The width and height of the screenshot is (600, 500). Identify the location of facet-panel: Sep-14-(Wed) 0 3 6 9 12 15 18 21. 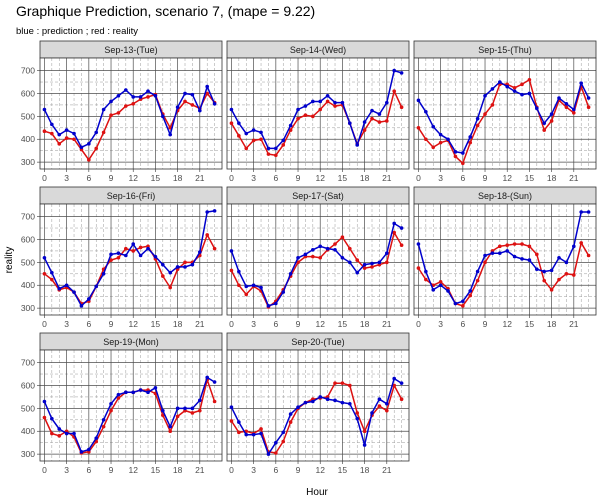
(318, 111).